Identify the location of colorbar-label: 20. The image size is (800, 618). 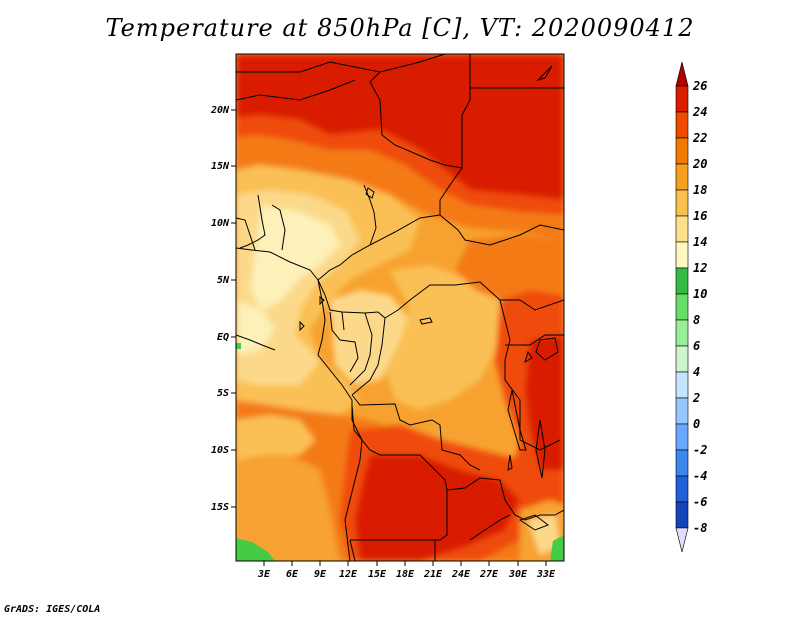
(699, 164).